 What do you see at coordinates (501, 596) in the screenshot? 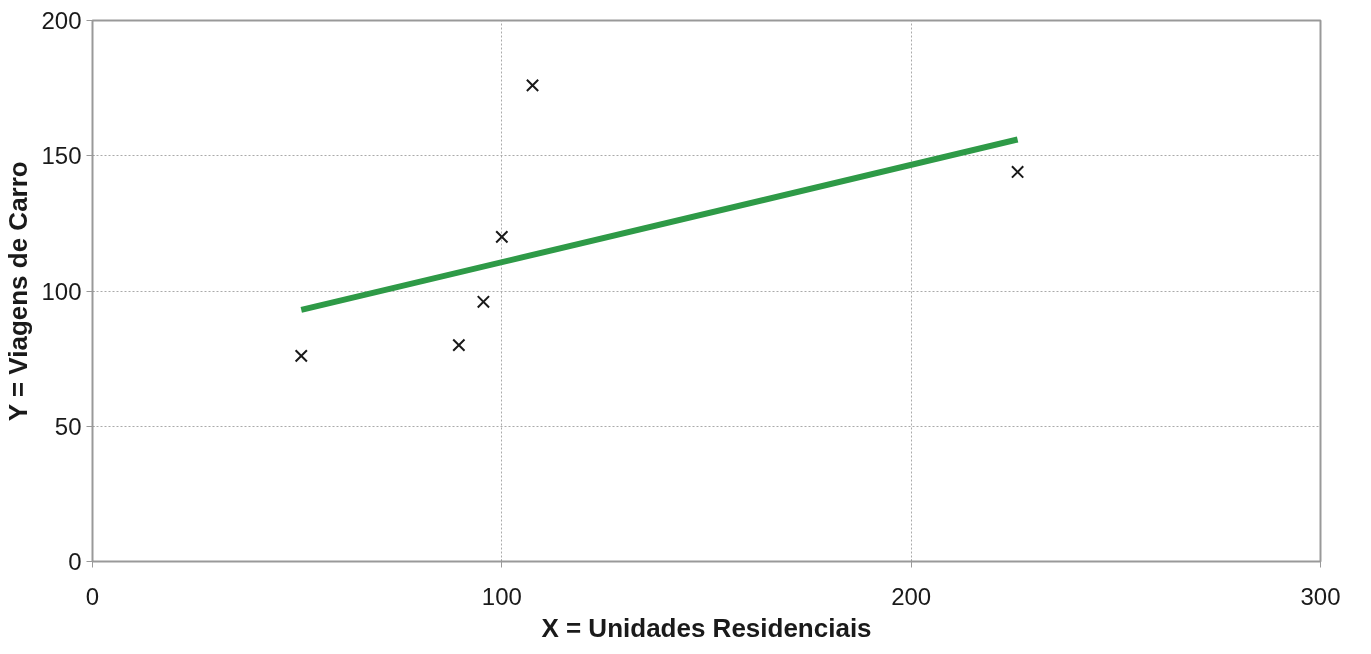
I see `x-tick-label: 100` at bounding box center [501, 596].